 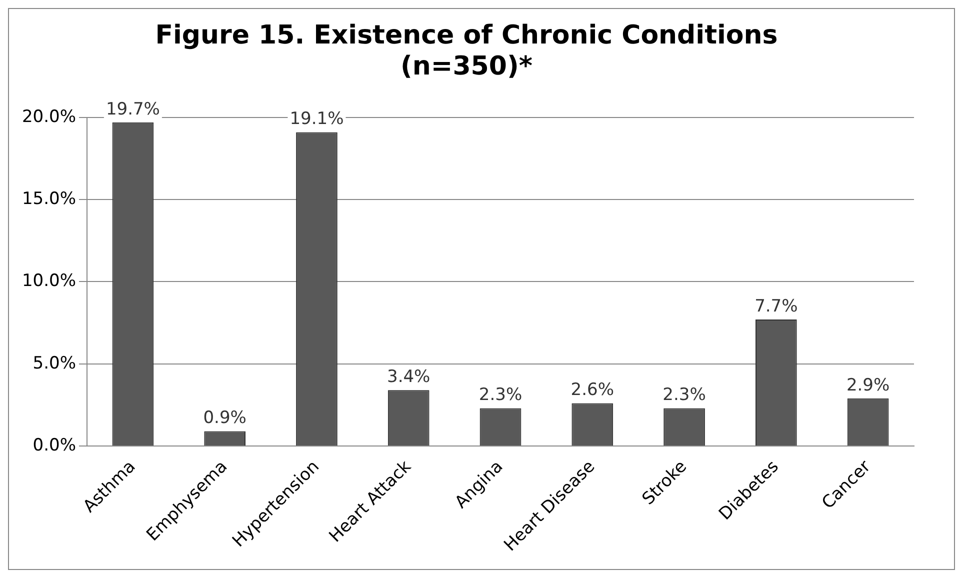 What do you see at coordinates (868, 385) in the screenshot?
I see `data-label: 2.9%` at bounding box center [868, 385].